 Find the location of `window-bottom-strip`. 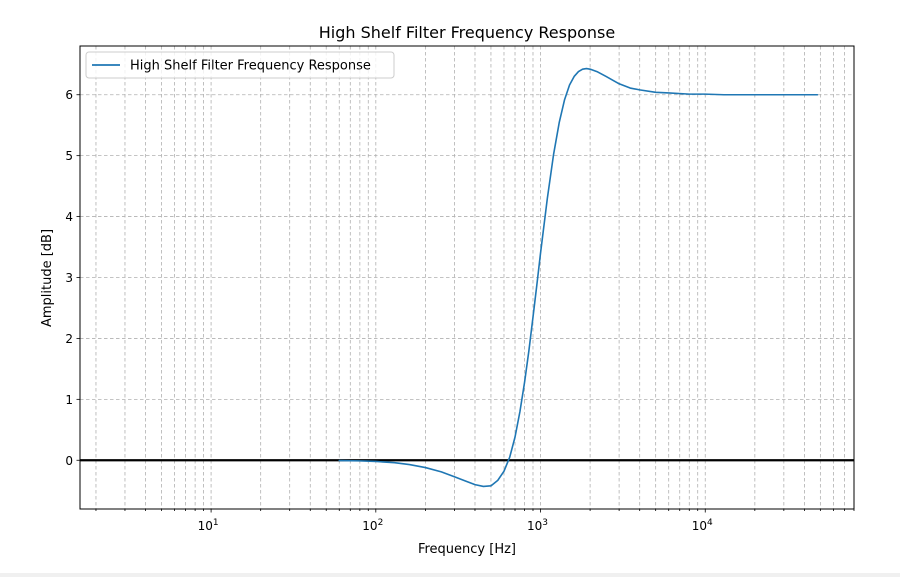

window-bottom-strip is located at coordinates (450, 575).